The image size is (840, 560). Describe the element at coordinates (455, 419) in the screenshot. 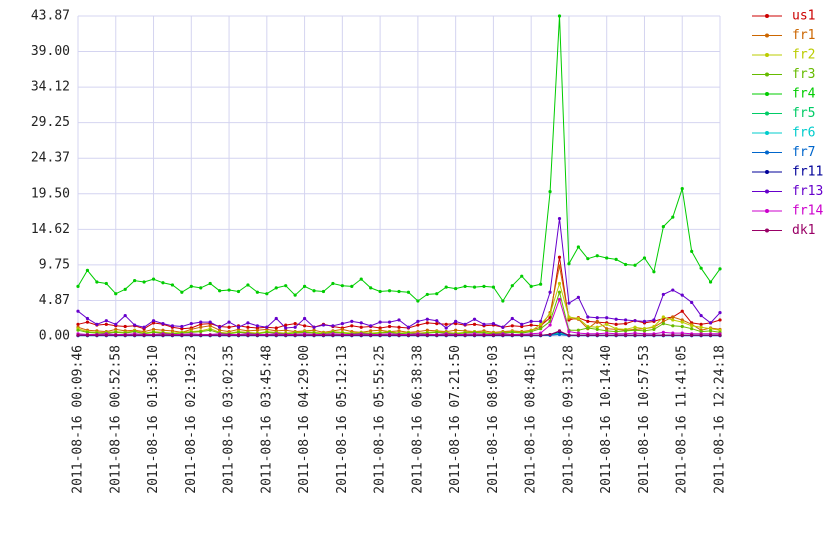

I see `x-tick-label: 2011-08-16 07:21:50` at that location.